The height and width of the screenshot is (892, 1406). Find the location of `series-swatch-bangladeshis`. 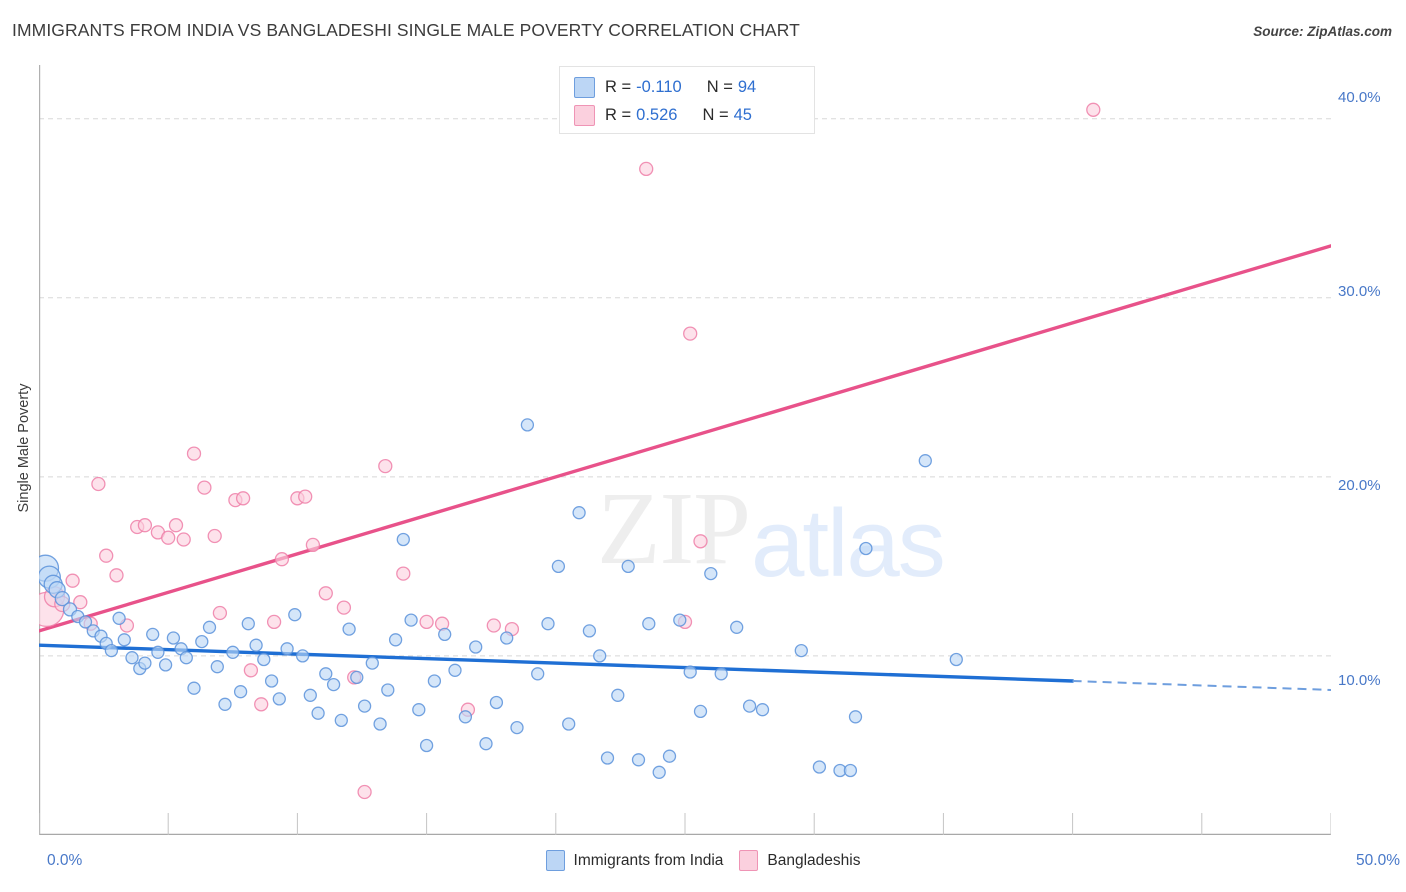

series-swatch-bangladeshis is located at coordinates (749, 860).